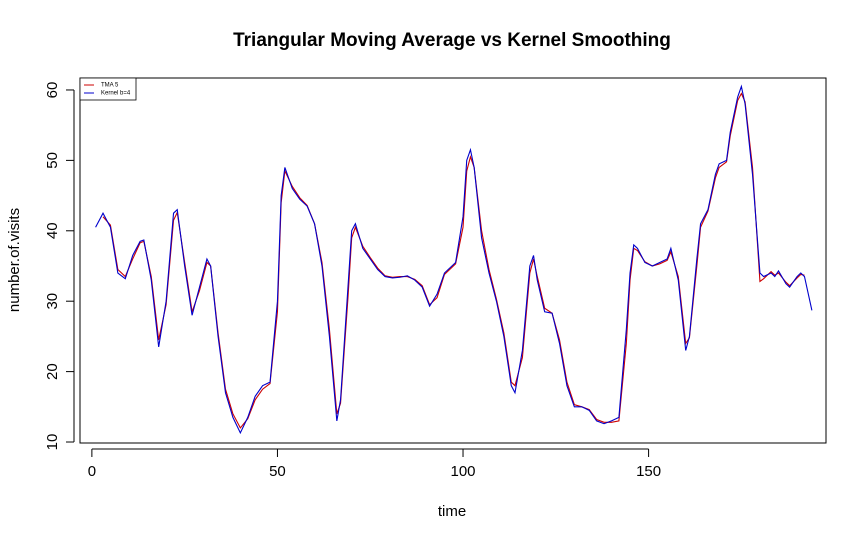 The height and width of the screenshot is (546, 867). Describe the element at coordinates (52, 371) in the screenshot. I see `y-tick-label: 20` at that location.